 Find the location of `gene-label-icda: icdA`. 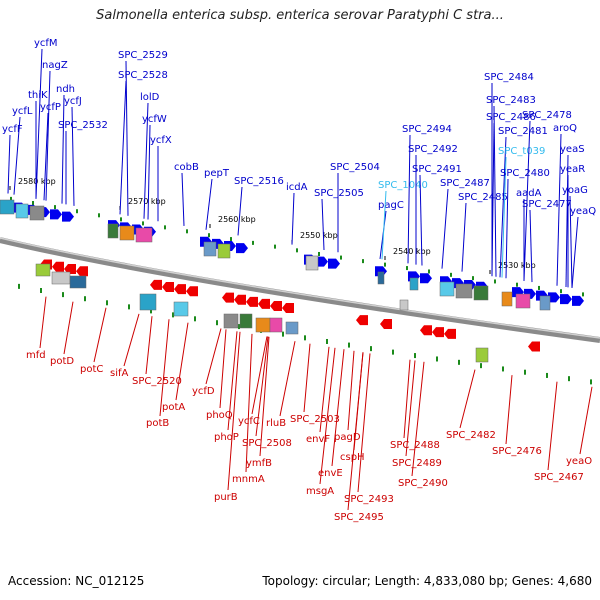

gene-label-icda: icdA is located at coordinates (297, 187).